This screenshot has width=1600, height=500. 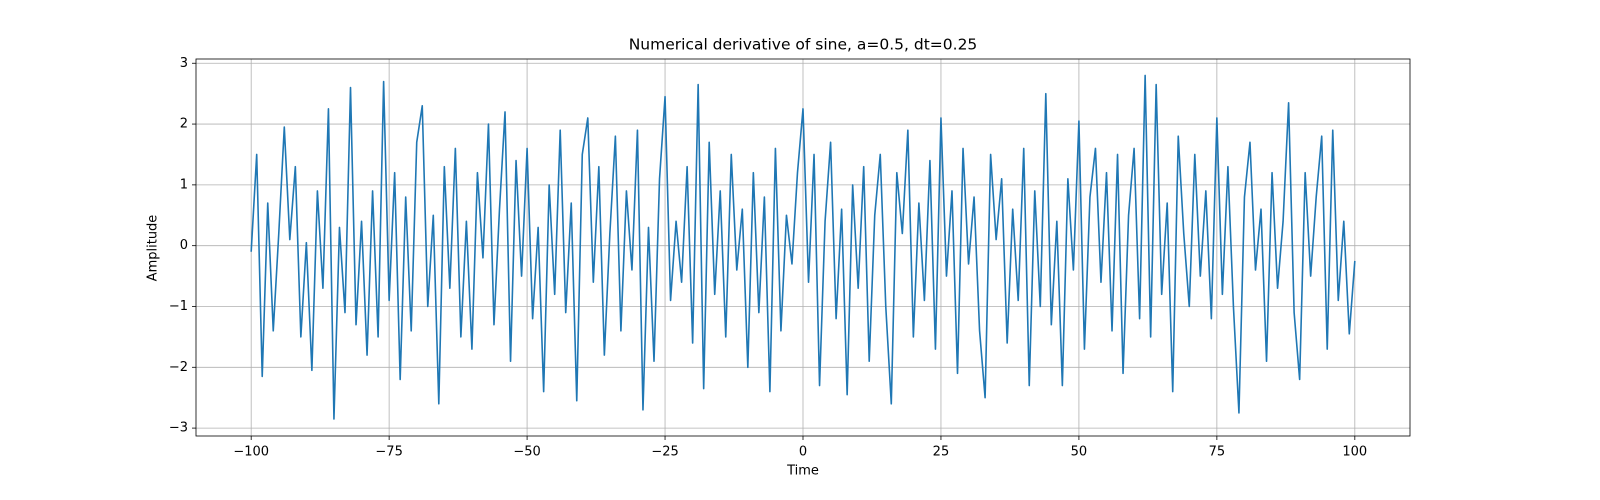 What do you see at coordinates (1079, 452) in the screenshot?
I see `x-tick-label: 50` at bounding box center [1079, 452].